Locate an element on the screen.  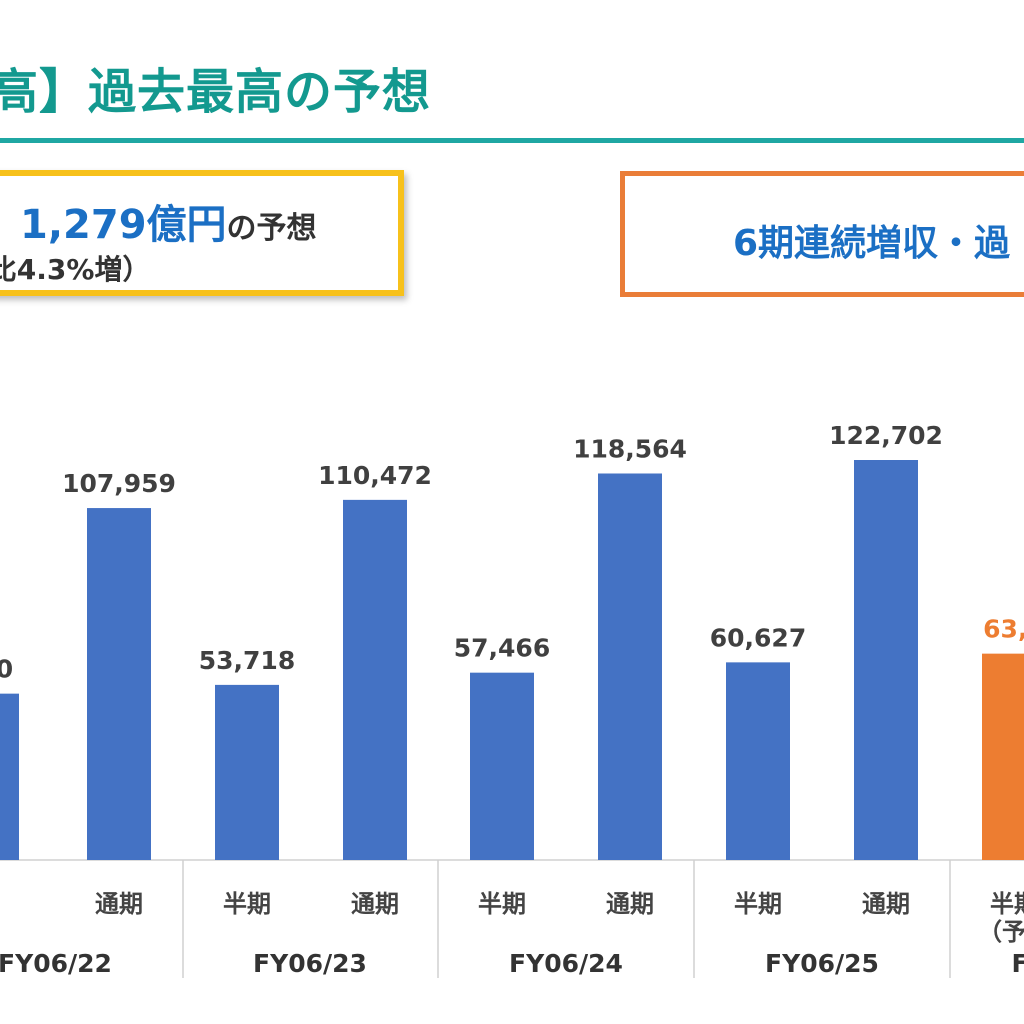
highlight-box: 6期連続増収・過 is located at coordinates (822, 234).